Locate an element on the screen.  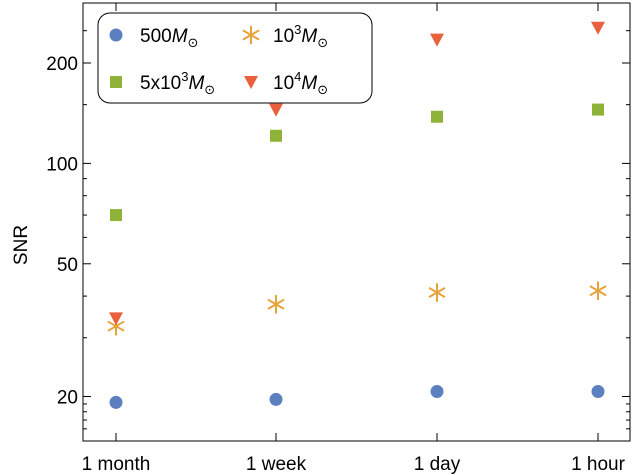
x-tick-label: 1 day is located at coordinates (437, 464).